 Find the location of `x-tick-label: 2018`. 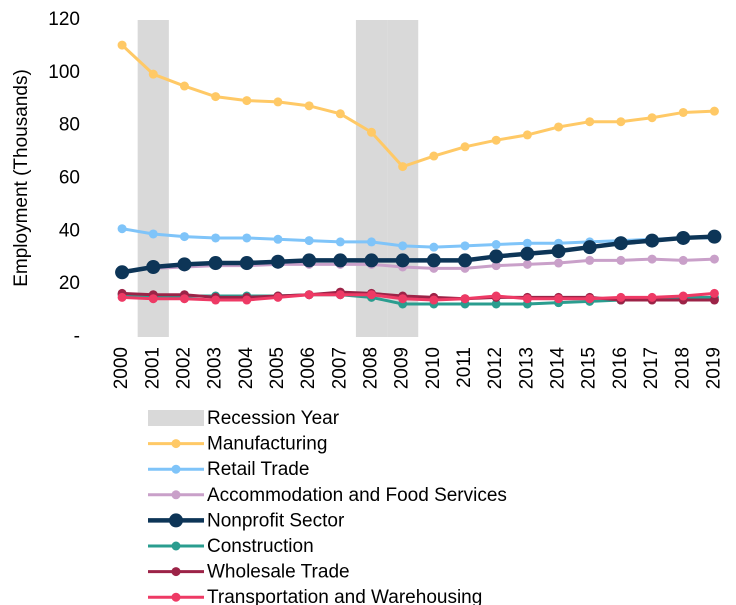

x-tick-label: 2018 is located at coordinates (682, 368).